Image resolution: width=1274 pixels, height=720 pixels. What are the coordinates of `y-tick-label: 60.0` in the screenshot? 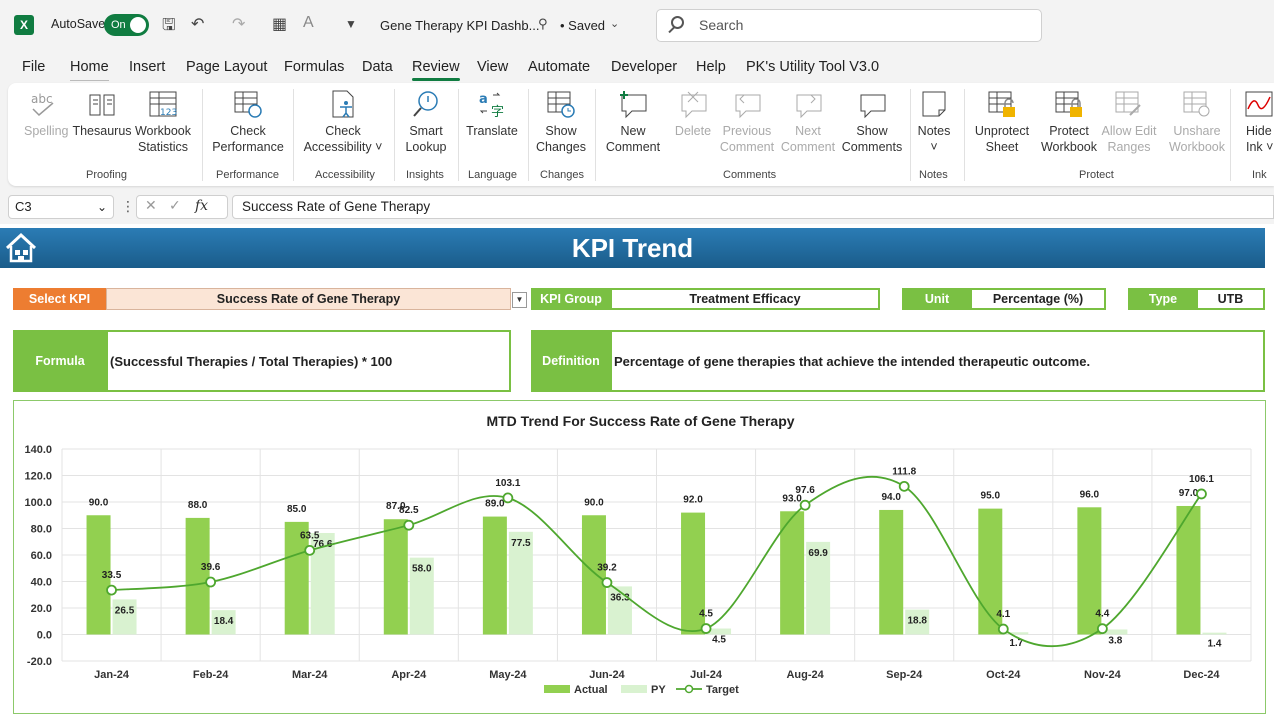 It's located at (41, 556).